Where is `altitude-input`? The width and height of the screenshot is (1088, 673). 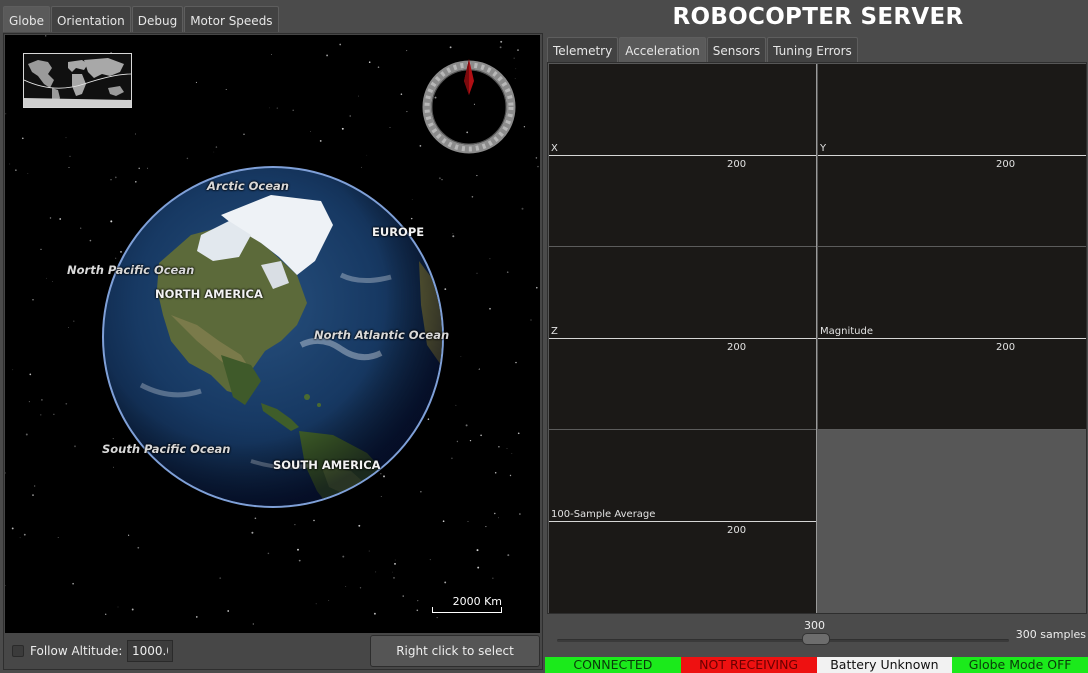 altitude-input is located at coordinates (150, 651).